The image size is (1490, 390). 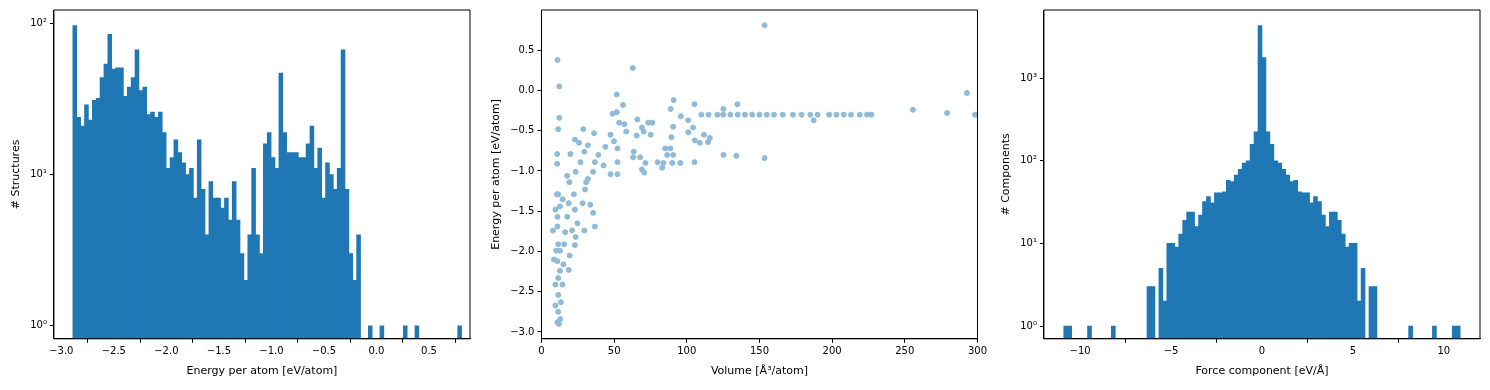 I want to click on x-tick-label: −2.5, so click(x=113, y=351).